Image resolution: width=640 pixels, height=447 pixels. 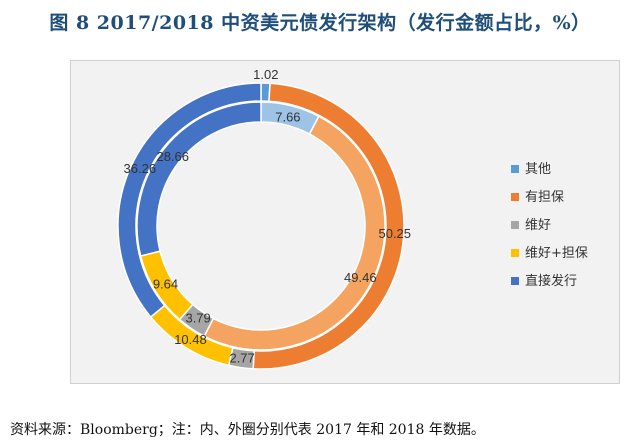 I want to click on outer-value-label-4: 36.26, so click(x=140, y=168).